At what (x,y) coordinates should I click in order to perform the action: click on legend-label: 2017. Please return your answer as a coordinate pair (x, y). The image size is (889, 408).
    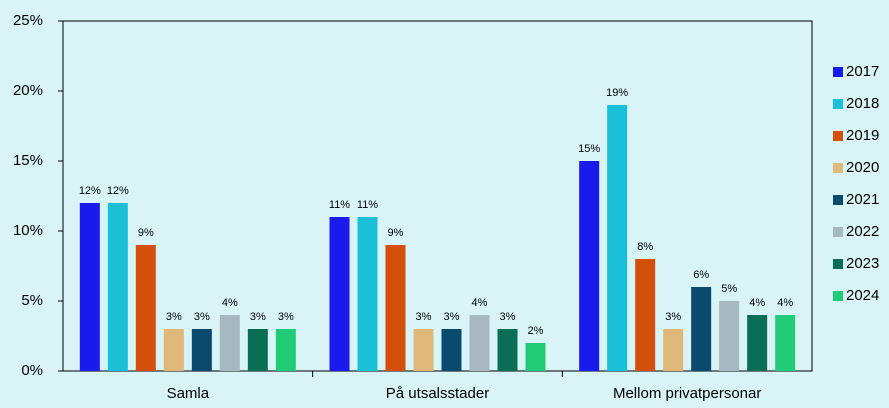
    Looking at the image, I should click on (862, 71).